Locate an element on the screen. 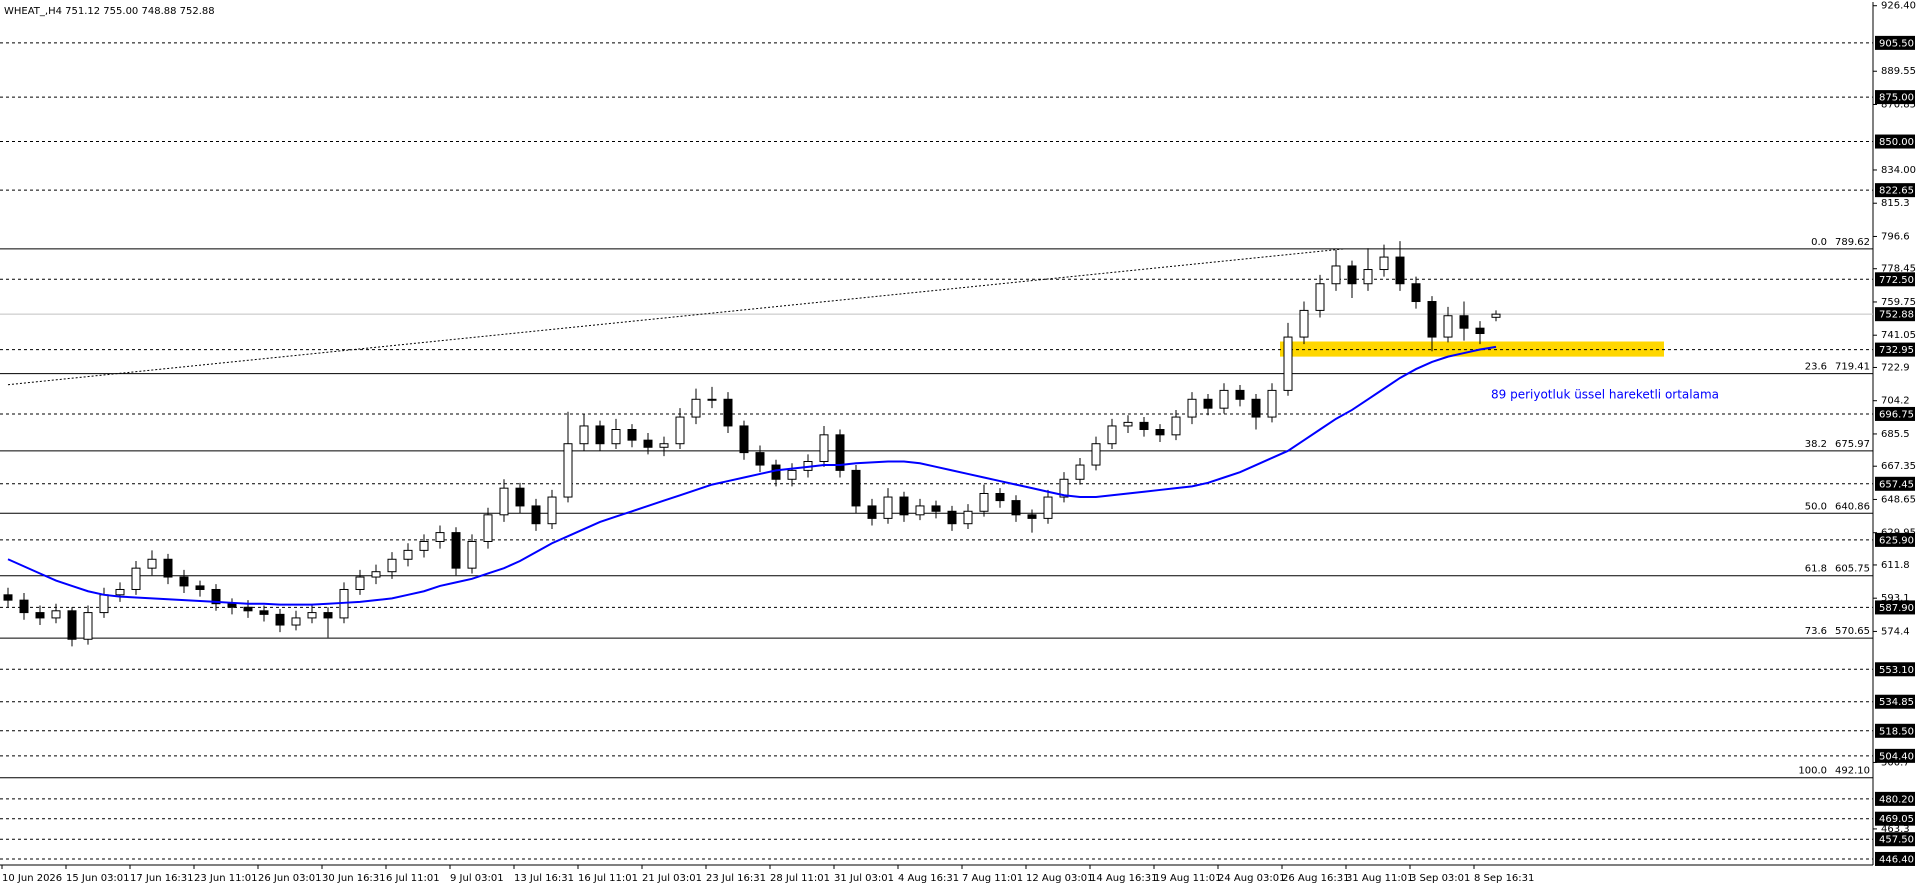 The image size is (1916, 888). level-label: 457.50 is located at coordinates (1896, 840).